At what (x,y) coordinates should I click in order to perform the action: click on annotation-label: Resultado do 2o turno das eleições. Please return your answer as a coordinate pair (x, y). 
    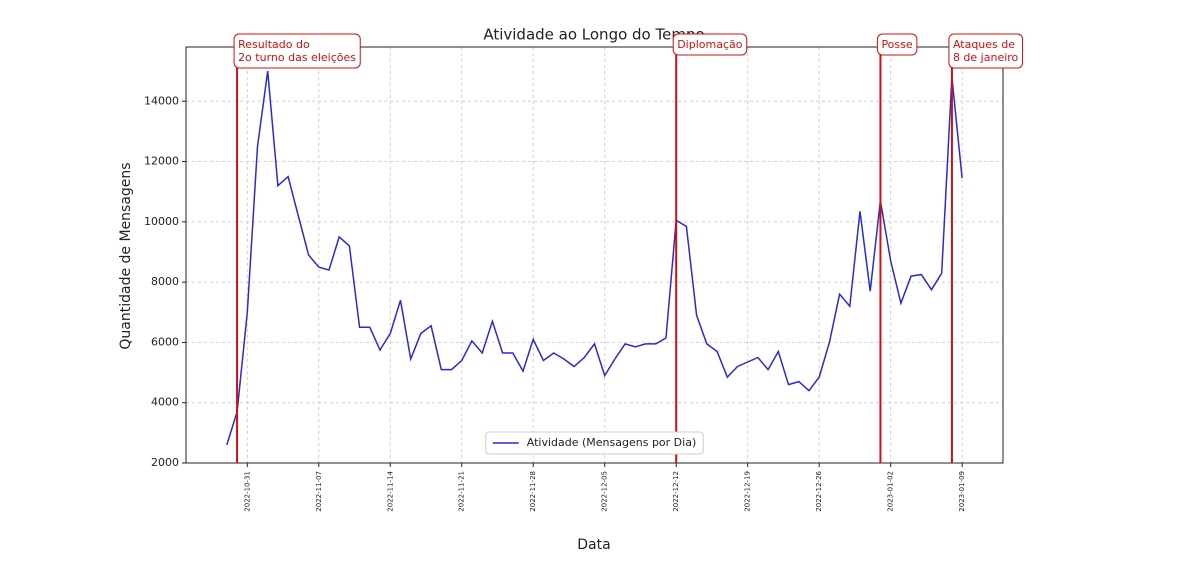
    Looking at the image, I should click on (297, 51).